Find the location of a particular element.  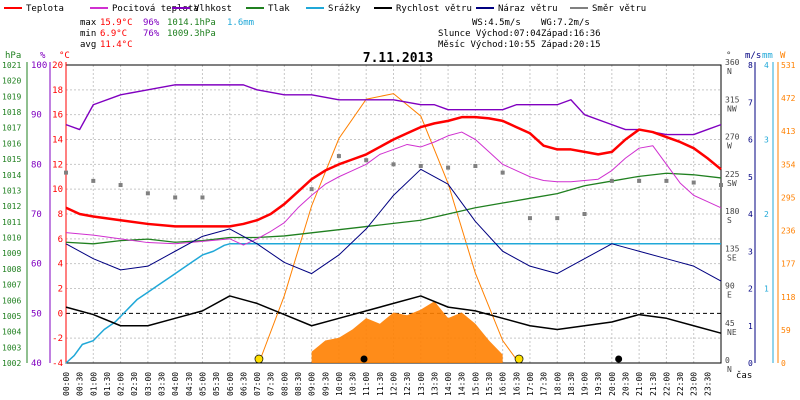

mm-tick-label: 1 is located at coordinates (766, 289).